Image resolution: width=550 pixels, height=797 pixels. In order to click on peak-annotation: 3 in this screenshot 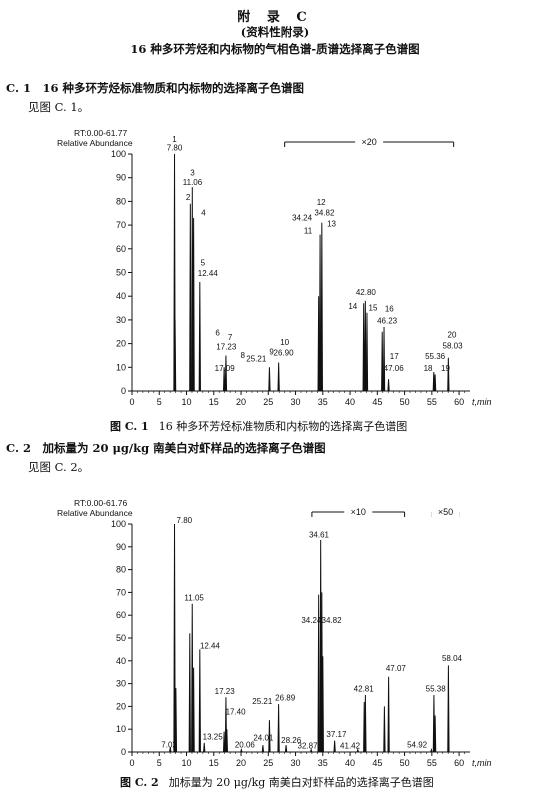, I will do `click(192, 172)`.